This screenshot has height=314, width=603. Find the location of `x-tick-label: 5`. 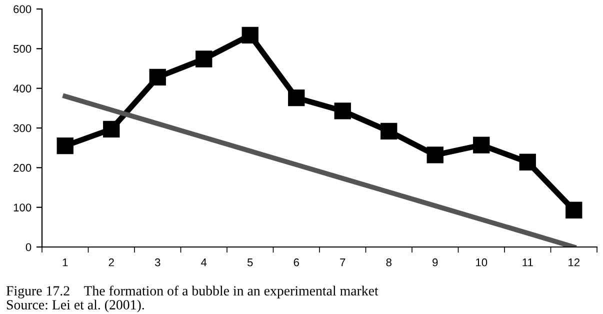

x-tick-label: 5 is located at coordinates (250, 262).